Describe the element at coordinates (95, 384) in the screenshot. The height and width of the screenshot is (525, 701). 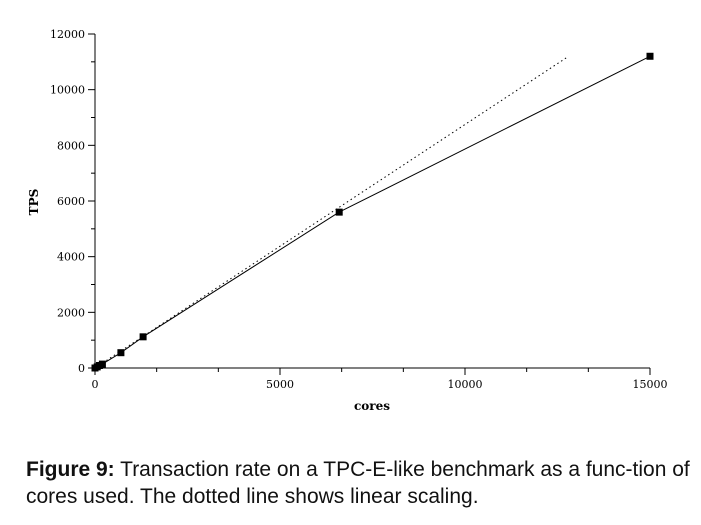
I see `x-tick-label: 0` at that location.